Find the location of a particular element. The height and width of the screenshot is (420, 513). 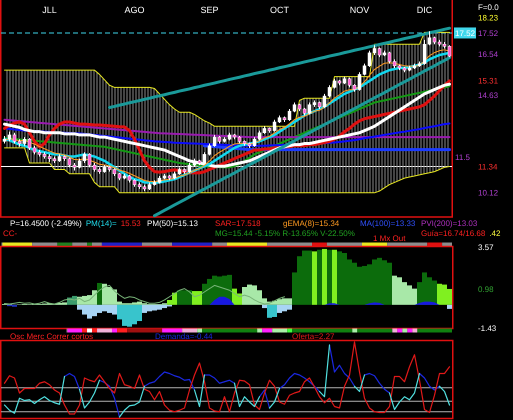

text: Oferta=2.27 is located at coordinates (314, 336).